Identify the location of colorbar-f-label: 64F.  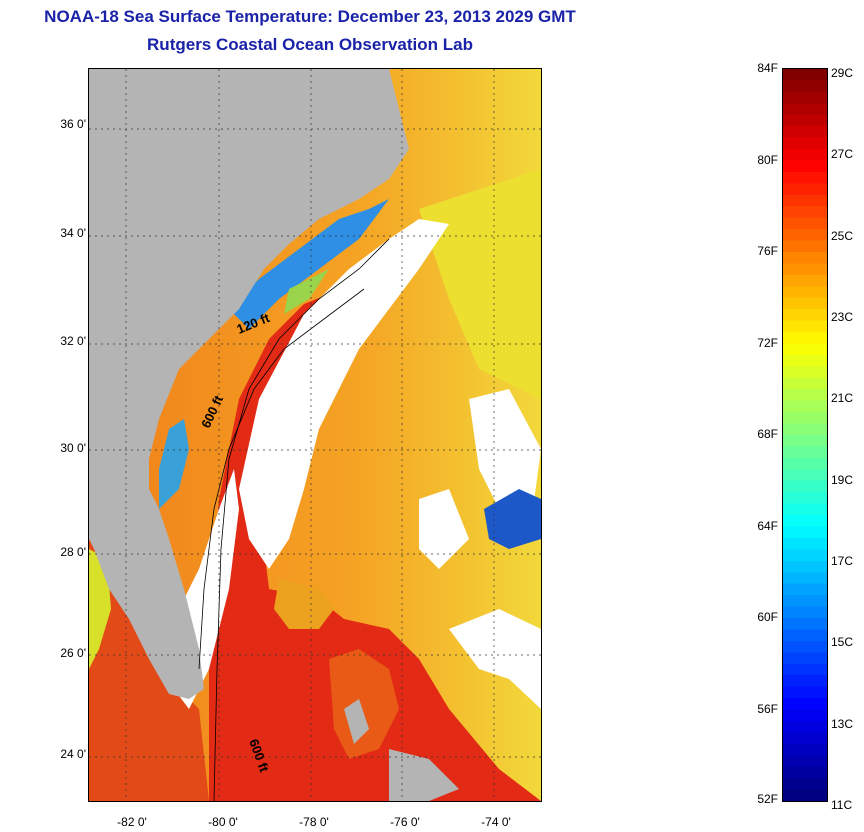
(767, 525).